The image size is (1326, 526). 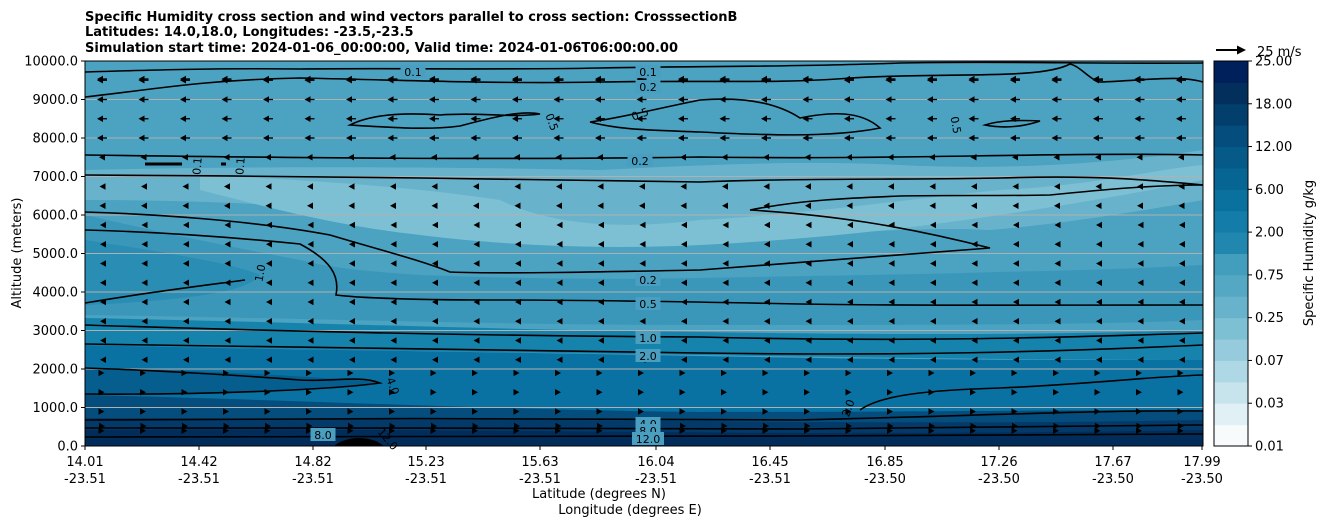 What do you see at coordinates (766, 186) in the screenshot?
I see `vector-mid-7000-16-head` at bounding box center [766, 186].